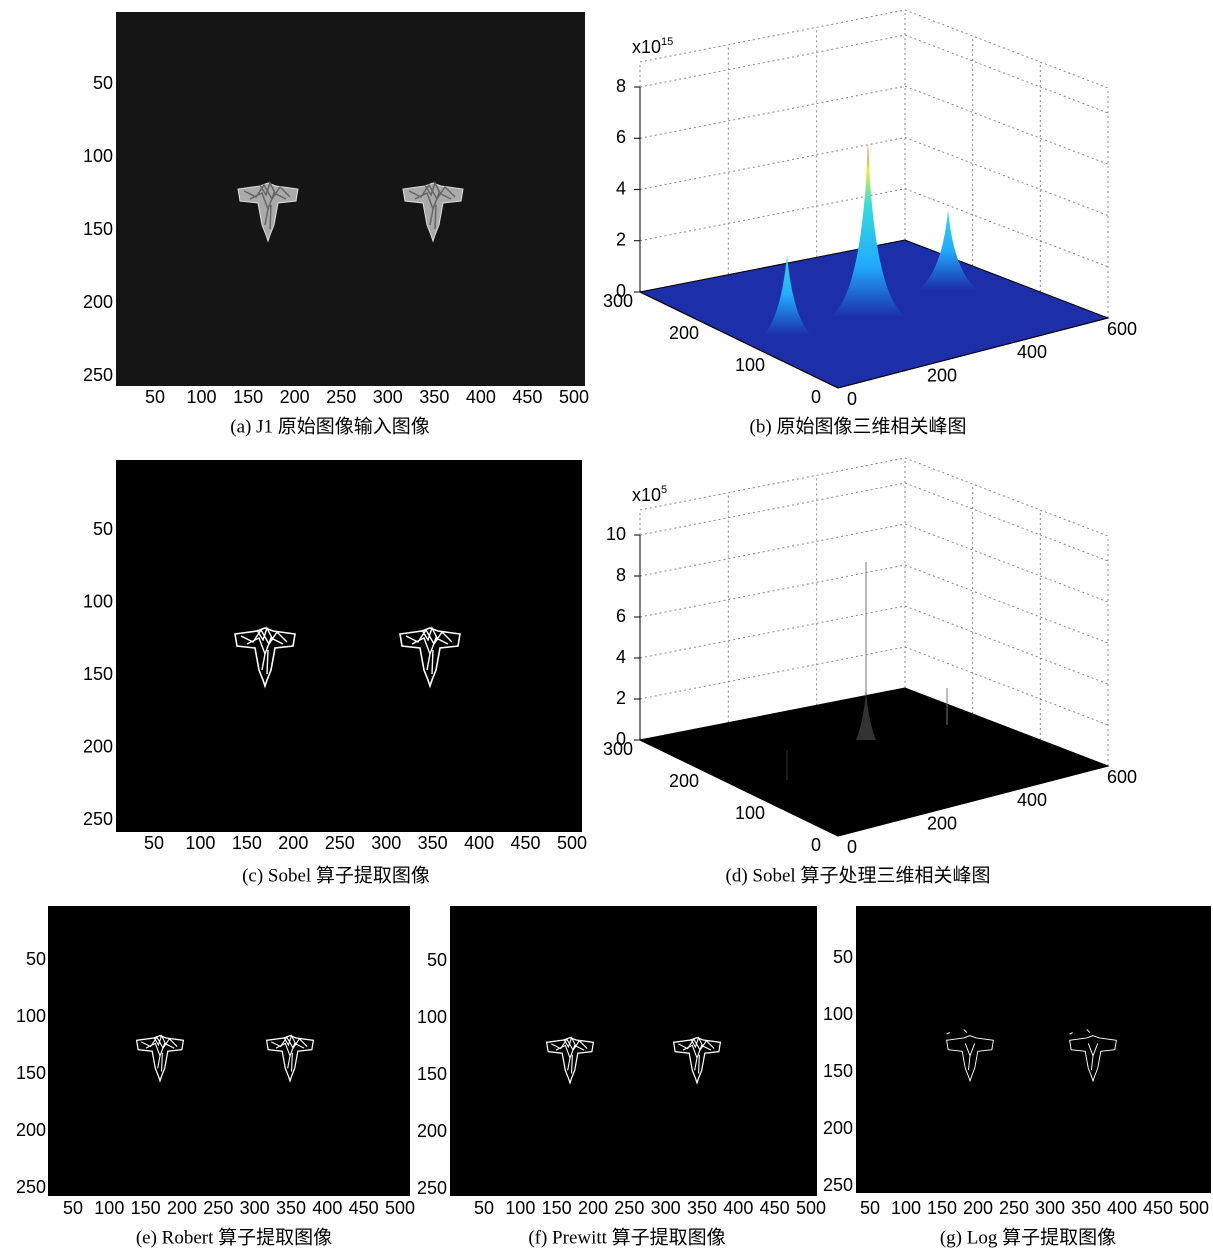 Image resolution: width=1213 pixels, height=1252 pixels. Describe the element at coordinates (616, 534) in the screenshot. I see `z-tick-label: 10` at that location.